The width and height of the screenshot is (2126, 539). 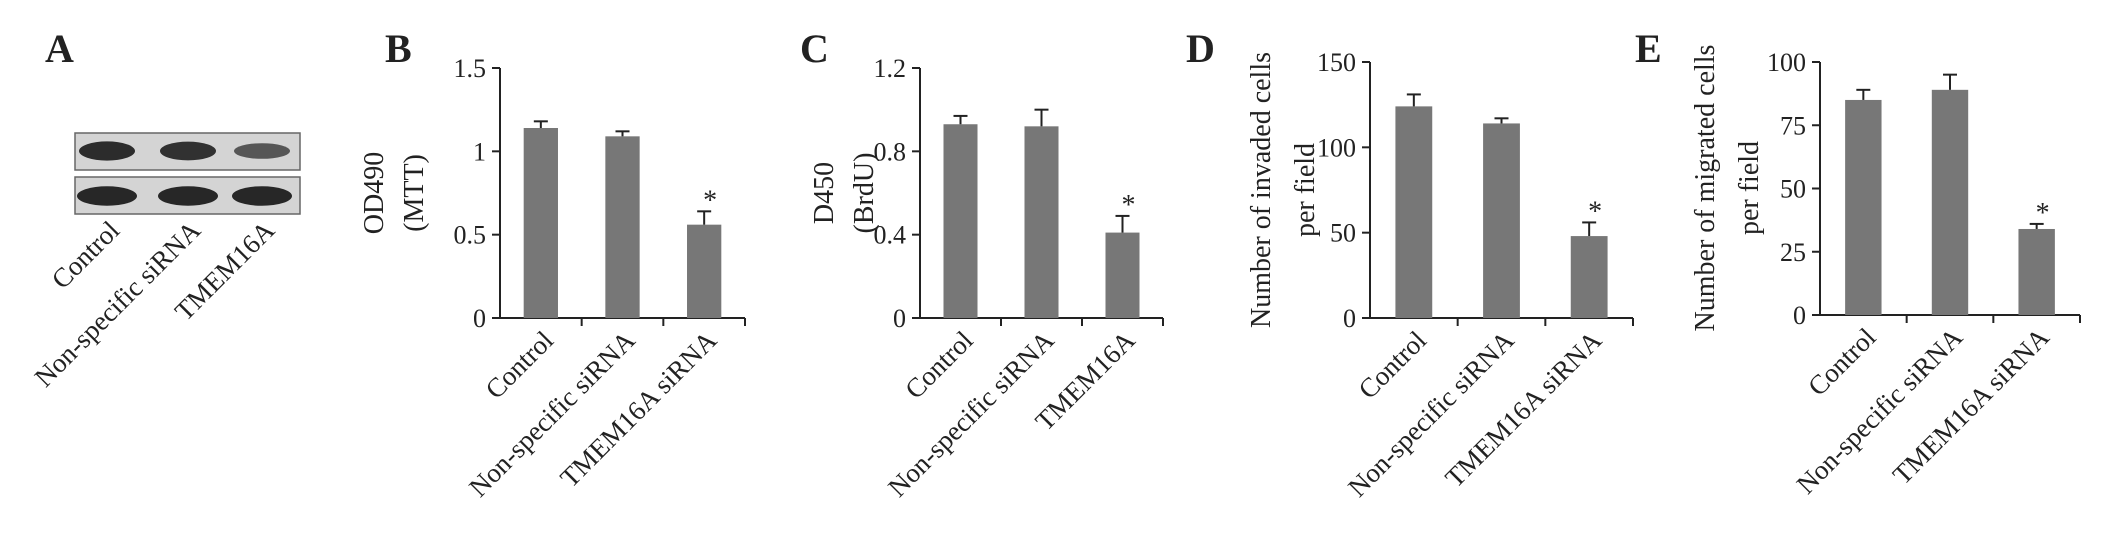 I want to click on panel-letter: E, so click(x=1648, y=48).